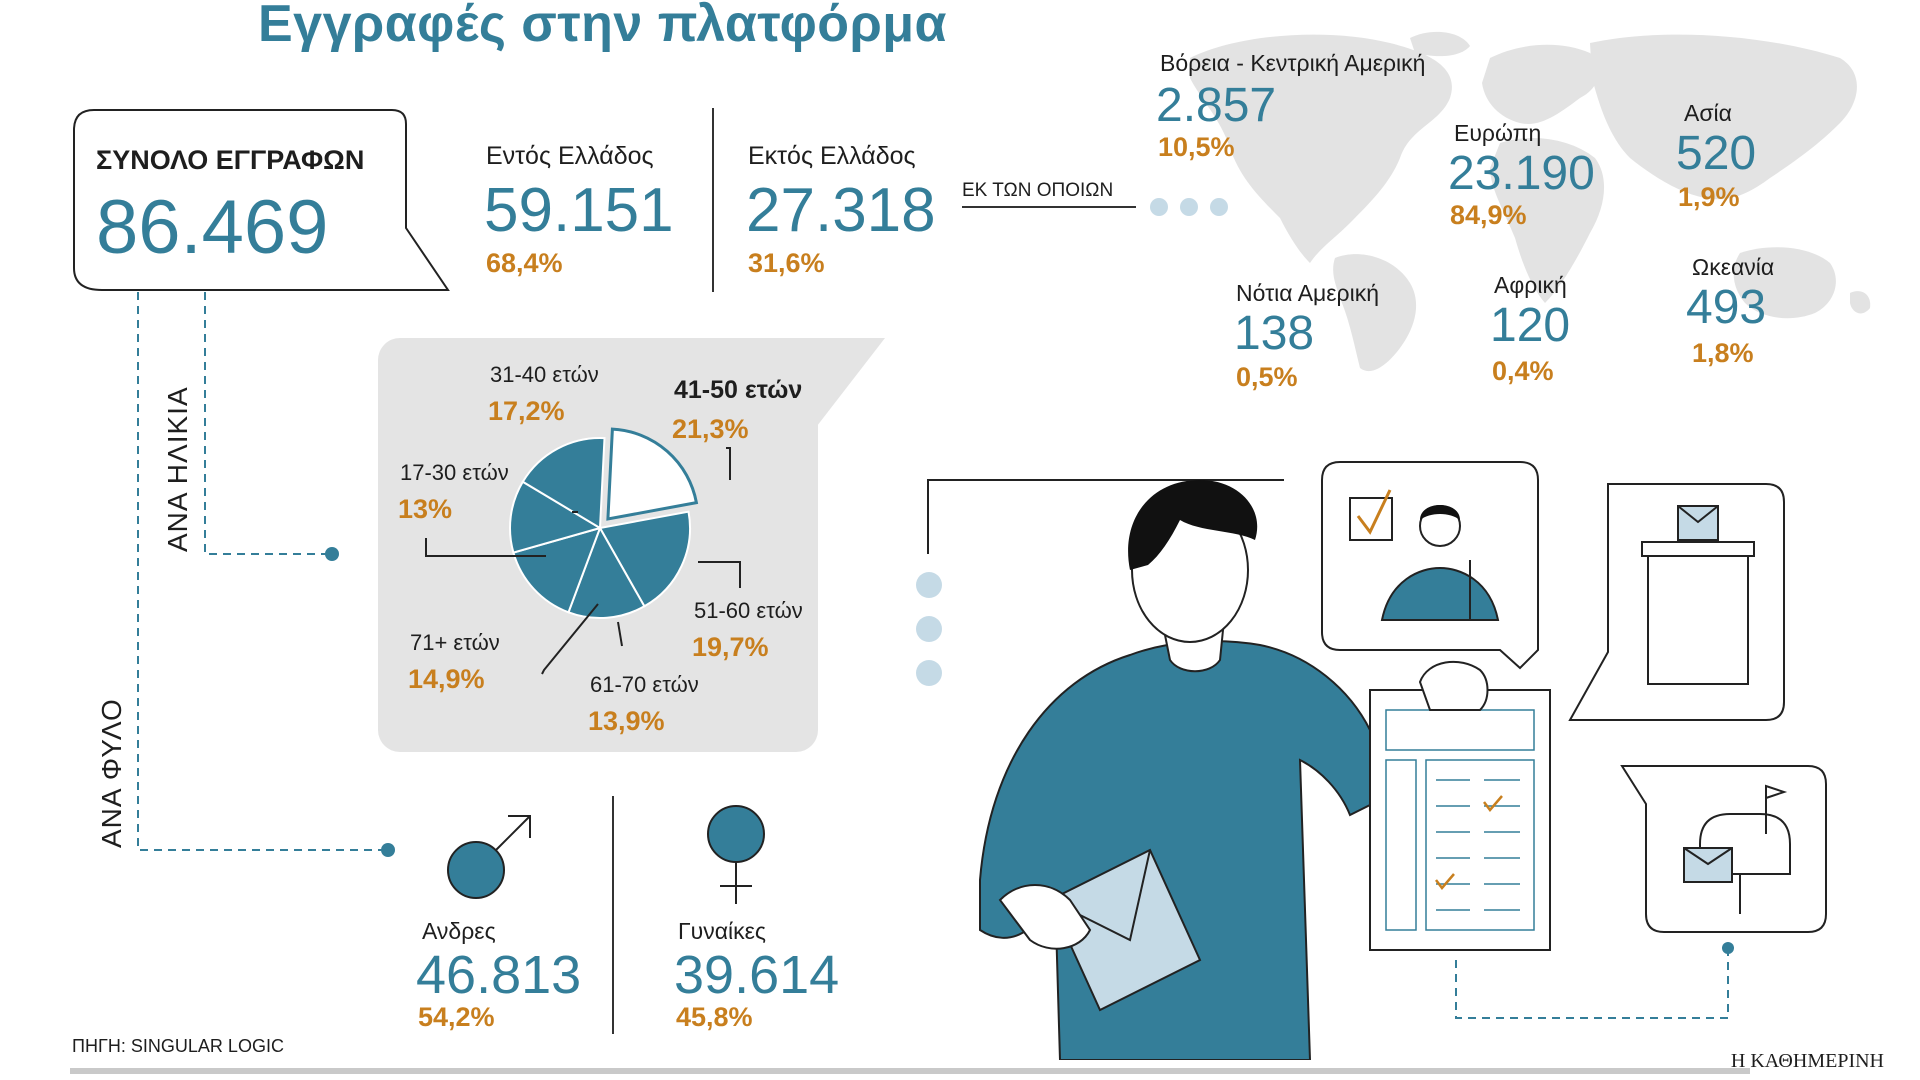  I want to click on region-value-europe: 23.190, so click(1521, 173).